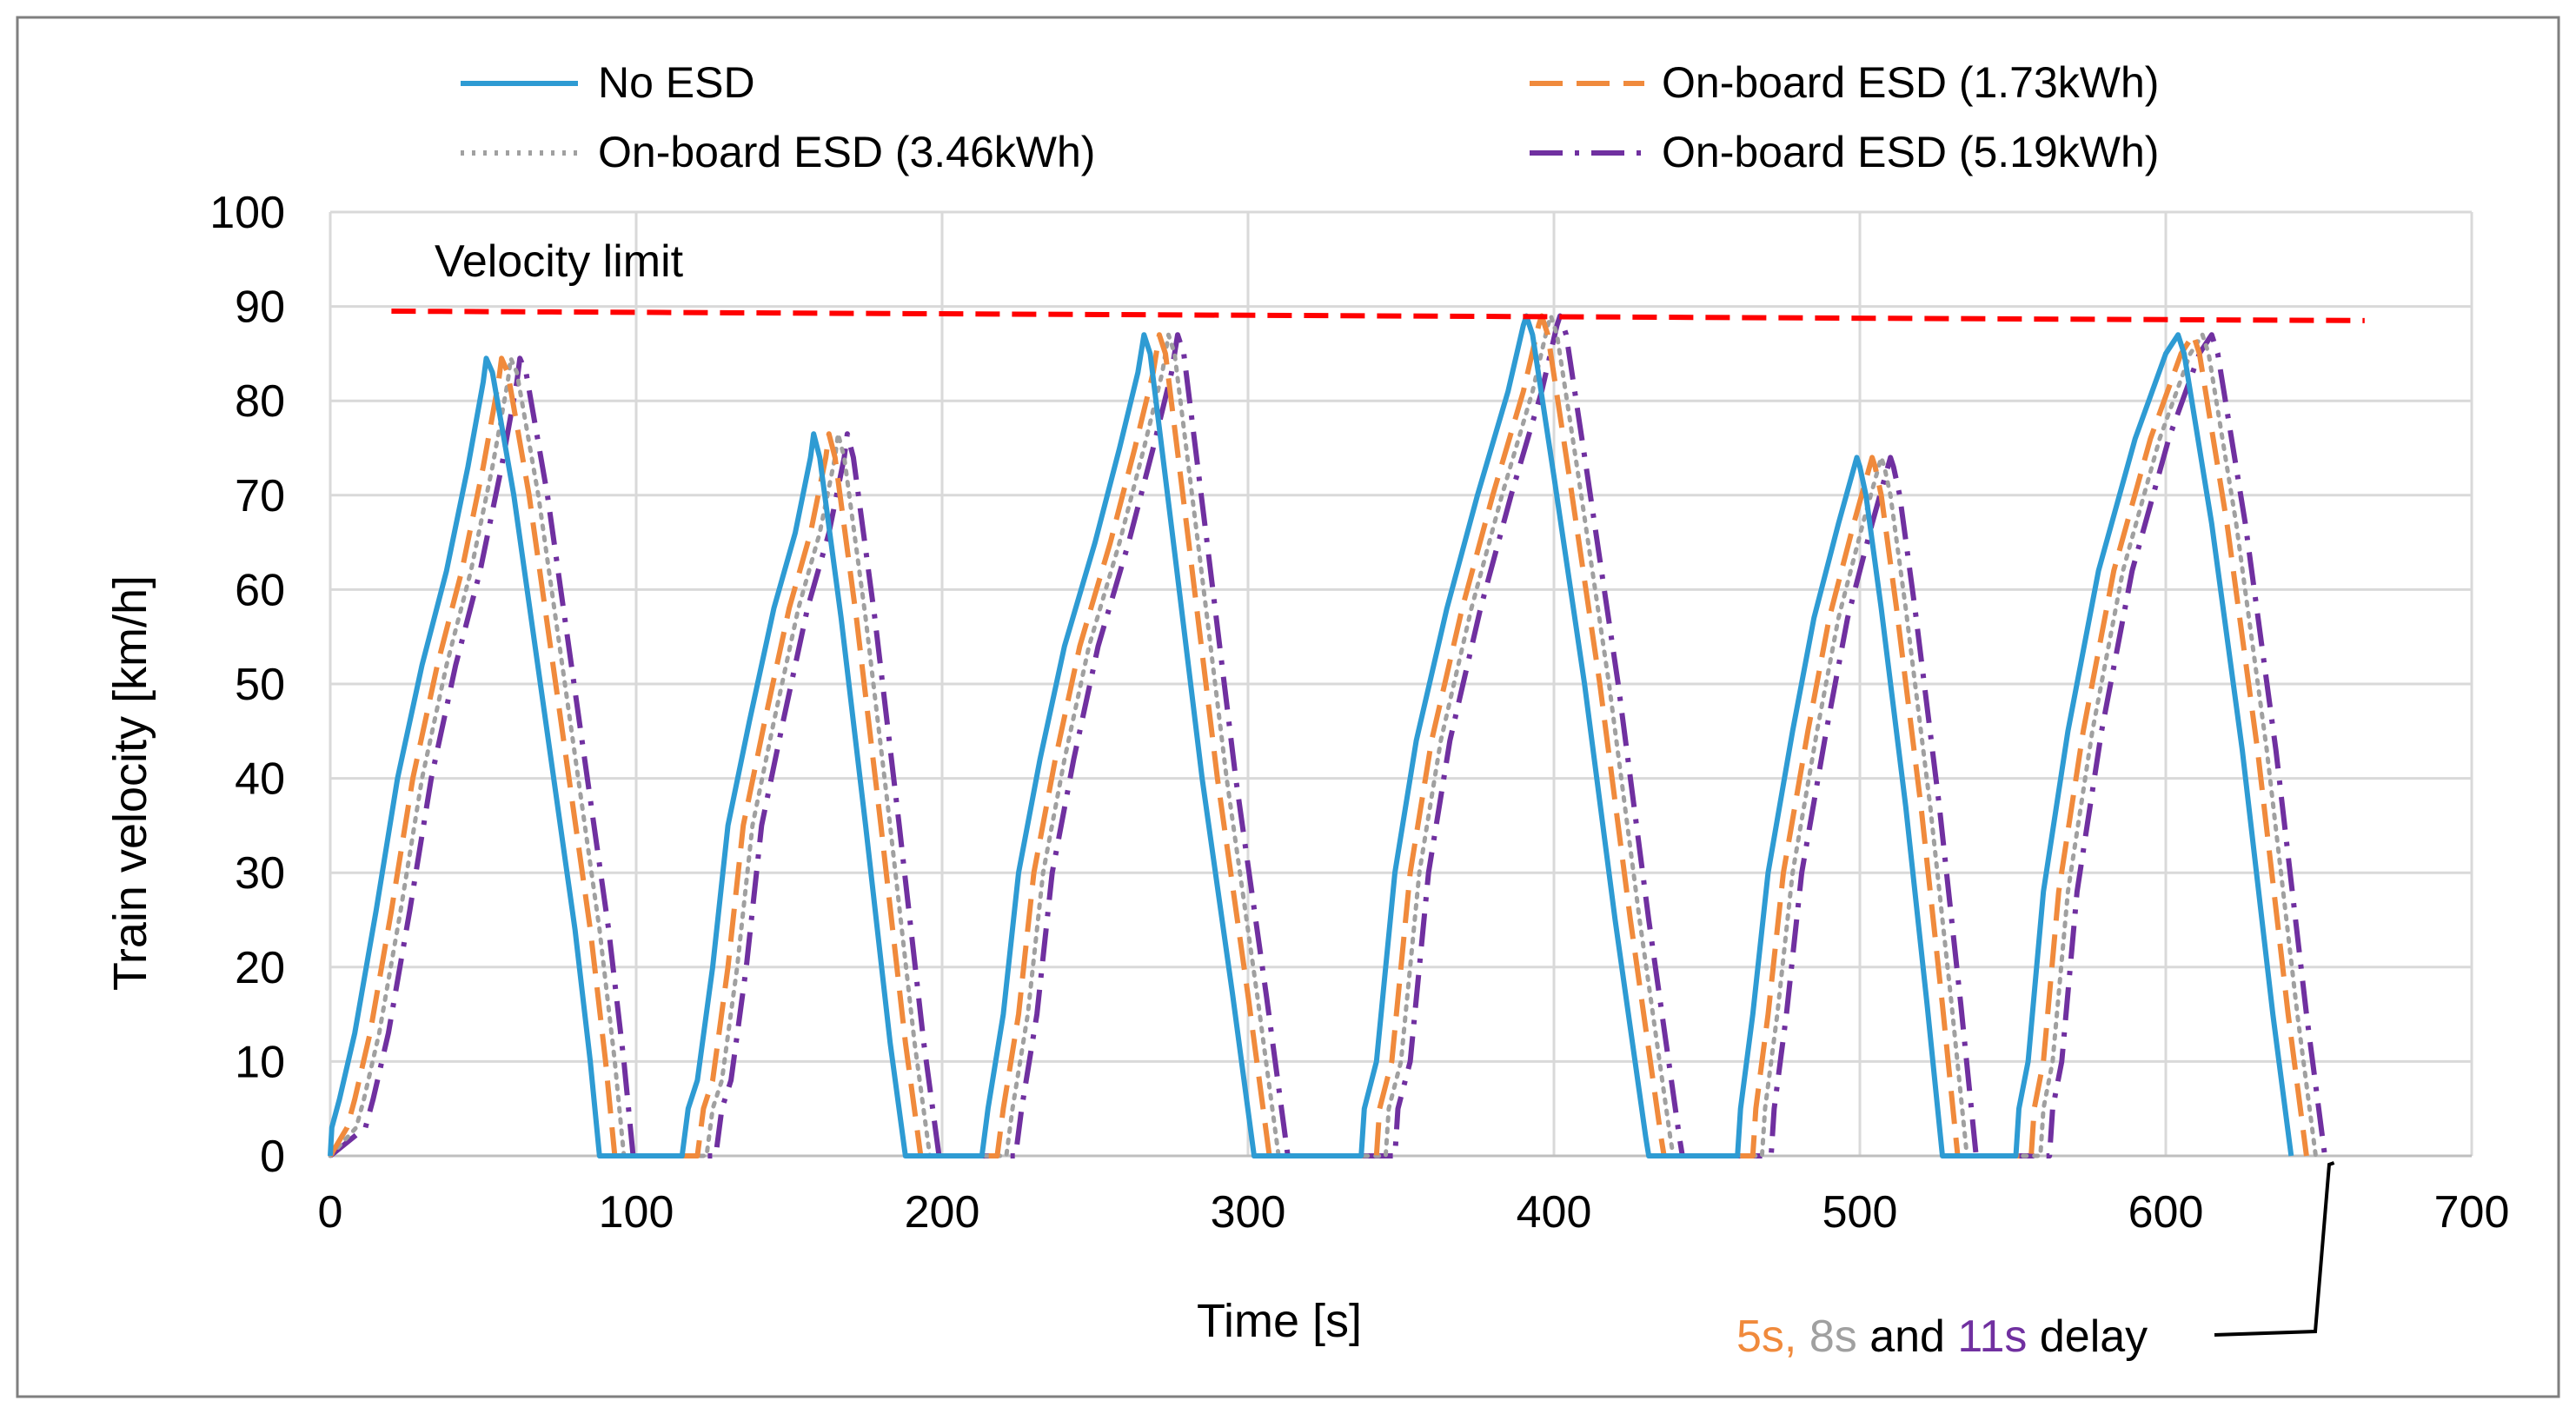 Image resolution: width=2576 pixels, height=1414 pixels. I want to click on y-tick-label: 60, so click(260, 590).